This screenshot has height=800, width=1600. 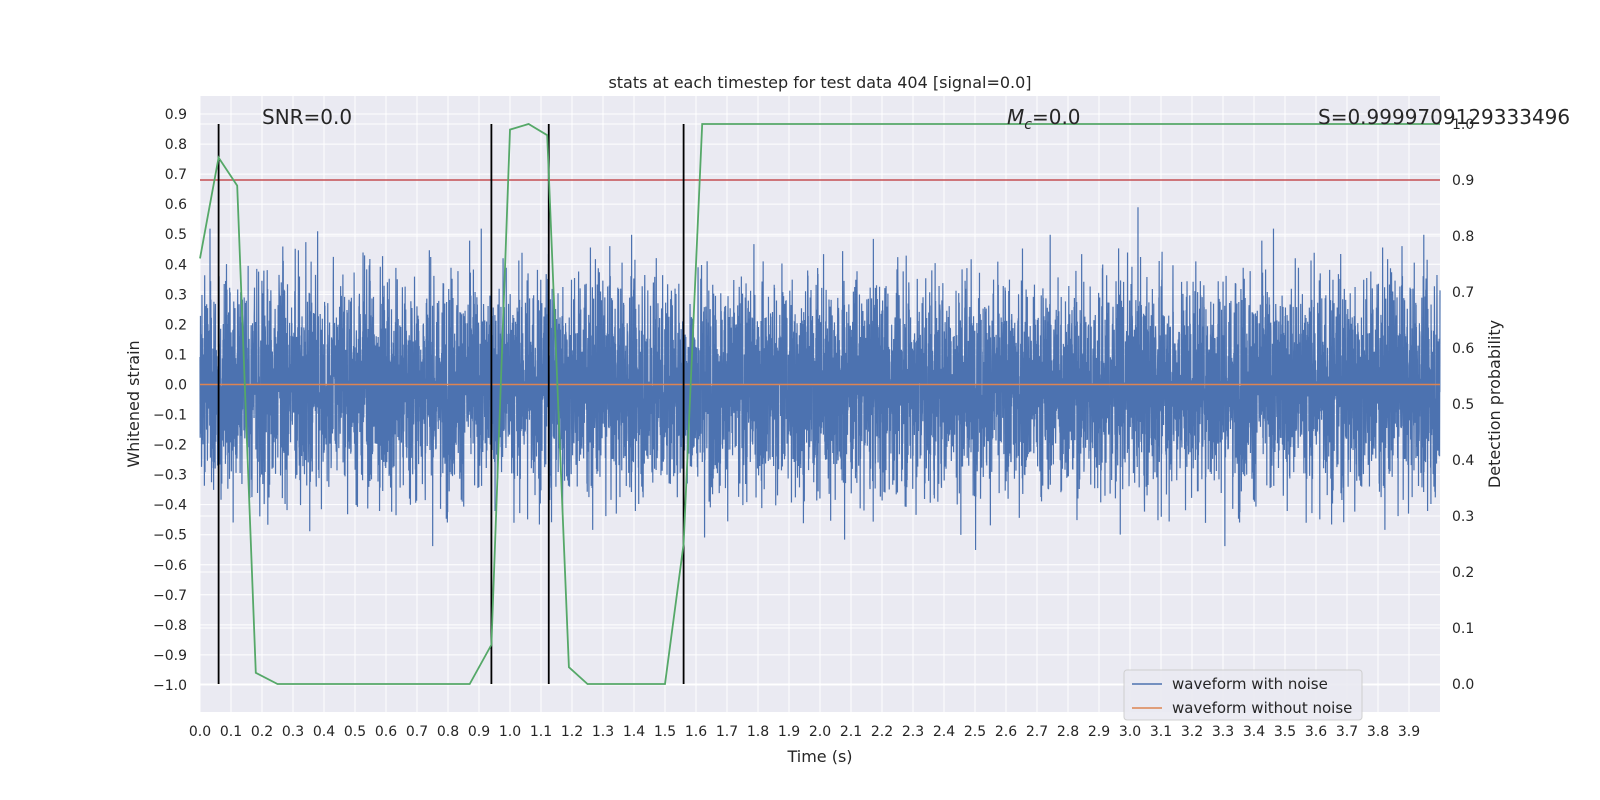 What do you see at coordinates (176, 355) in the screenshot?
I see `y-tick-label-8: 0.1` at bounding box center [176, 355].